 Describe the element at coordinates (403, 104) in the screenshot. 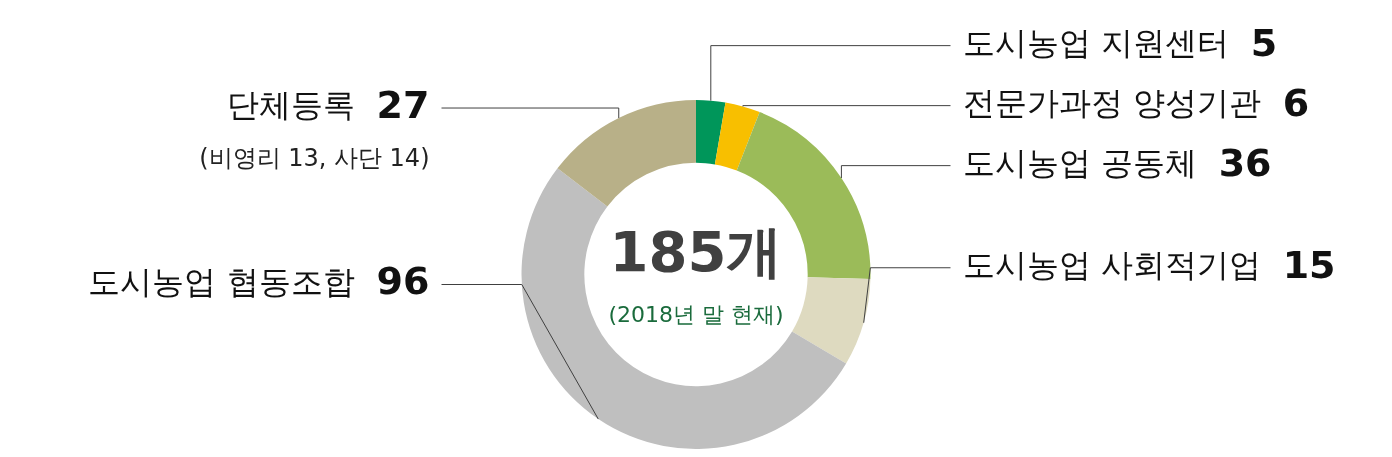

I see `data-label: 27` at that location.